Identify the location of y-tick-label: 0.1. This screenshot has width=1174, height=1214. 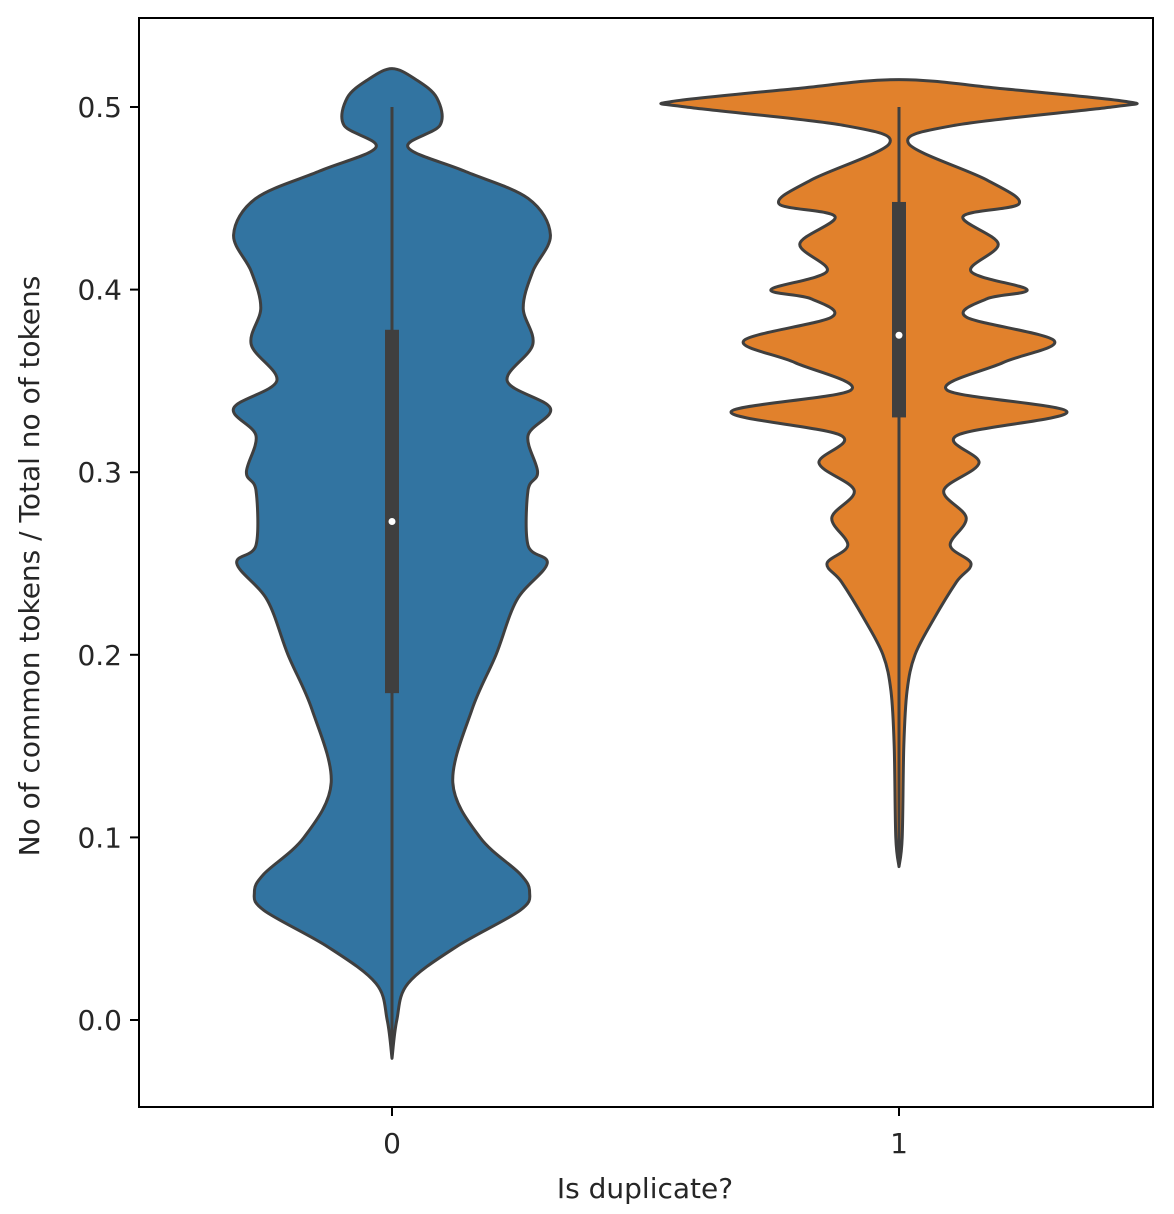
(99, 837).